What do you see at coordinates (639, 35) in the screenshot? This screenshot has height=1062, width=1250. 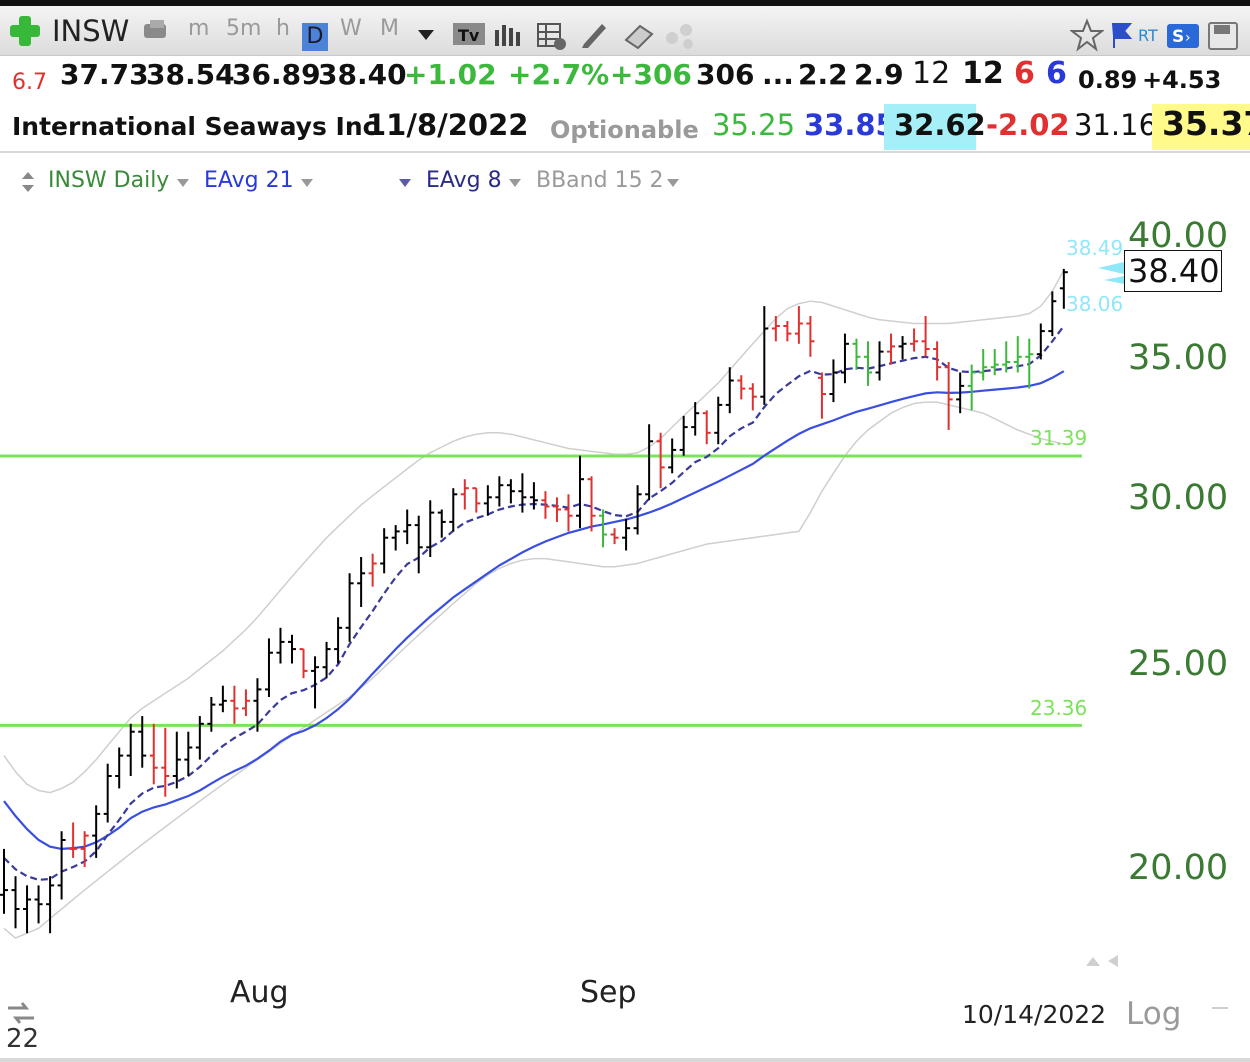 I see `eraser-icon` at bounding box center [639, 35].